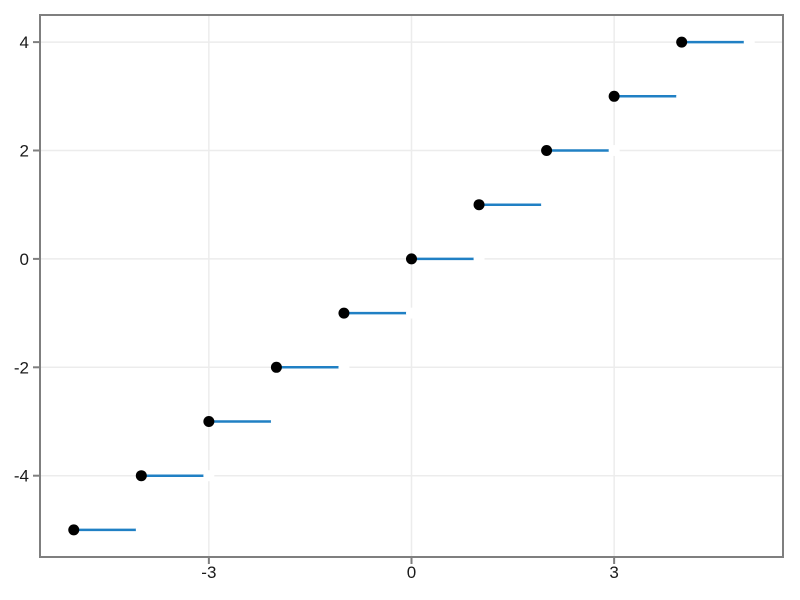 This screenshot has height=600, width=800. Describe the element at coordinates (24, 259) in the screenshot. I see `y-tick-label: 0` at that location.